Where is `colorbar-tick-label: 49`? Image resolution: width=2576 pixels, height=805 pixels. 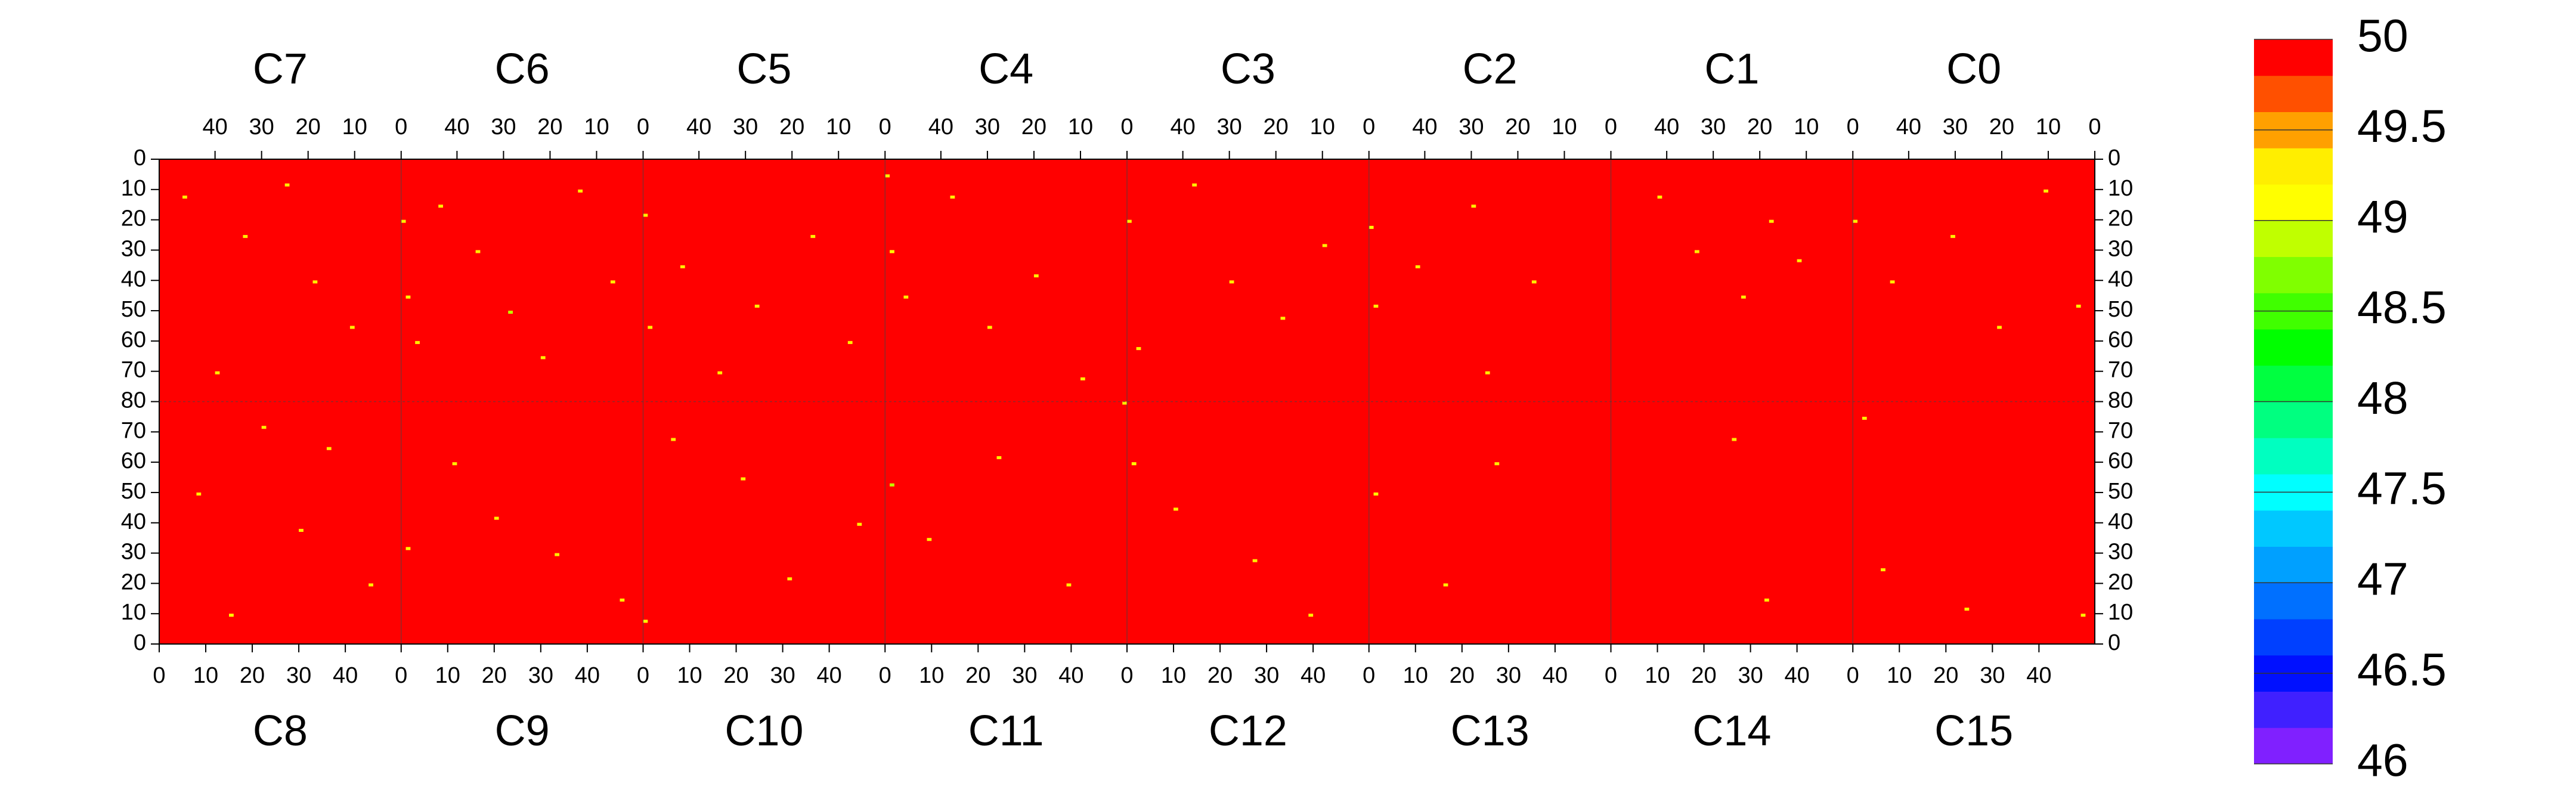 colorbar-tick-label: 49 is located at coordinates (2383, 217).